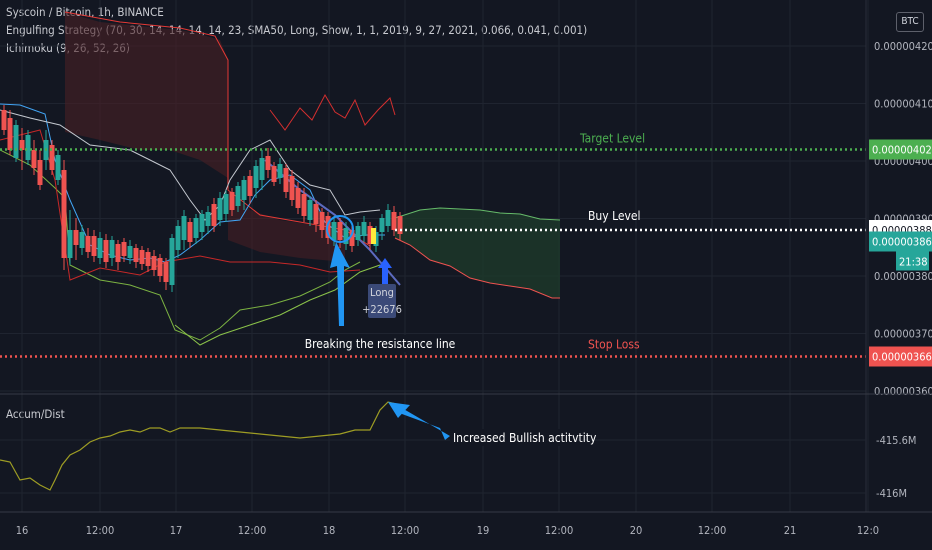  Describe the element at coordinates (896, 440) in the screenshot. I see `accum-tick-label: -415.6M` at that location.